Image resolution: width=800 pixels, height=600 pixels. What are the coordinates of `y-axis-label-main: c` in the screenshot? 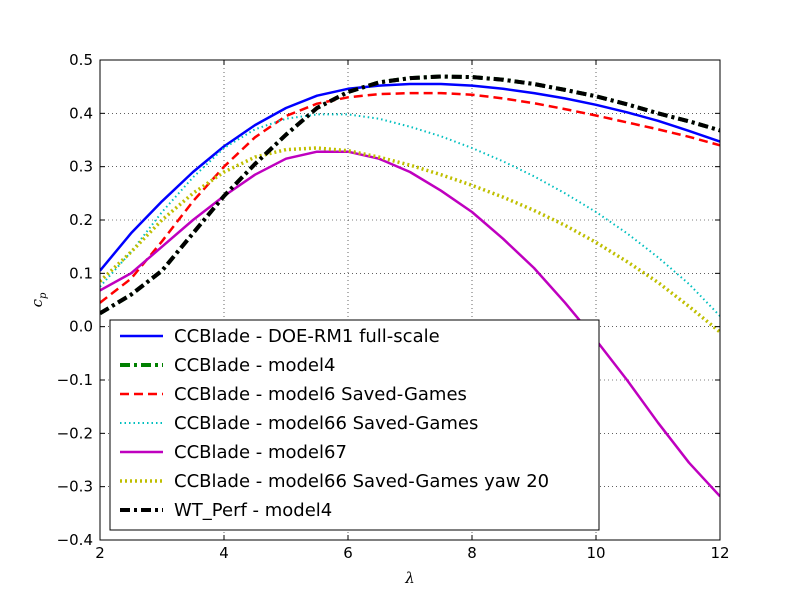 It's located at (37, 302).